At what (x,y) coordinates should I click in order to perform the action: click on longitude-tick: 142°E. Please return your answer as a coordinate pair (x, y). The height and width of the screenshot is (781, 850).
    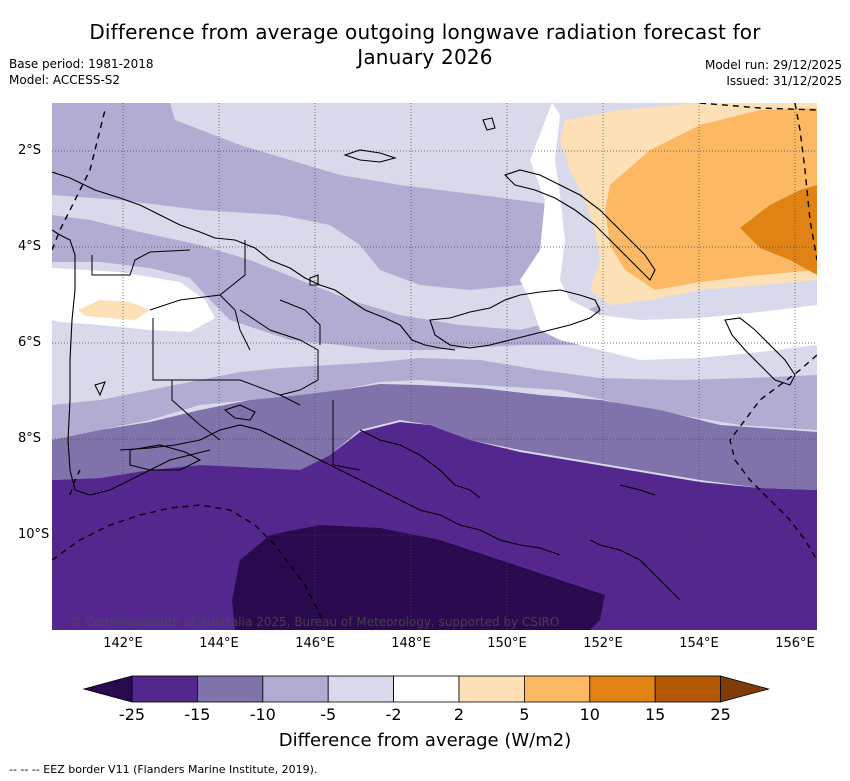
    Looking at the image, I should click on (123, 643).